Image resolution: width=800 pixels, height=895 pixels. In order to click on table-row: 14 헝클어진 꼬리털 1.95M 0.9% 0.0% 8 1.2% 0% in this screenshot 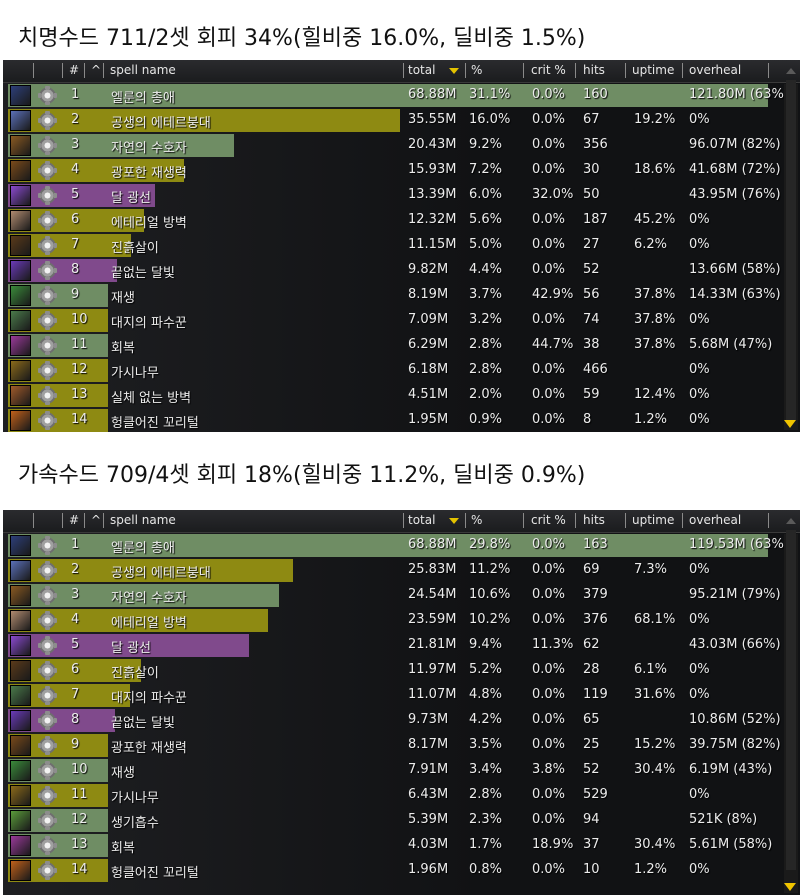, I will do `click(392, 420)`.